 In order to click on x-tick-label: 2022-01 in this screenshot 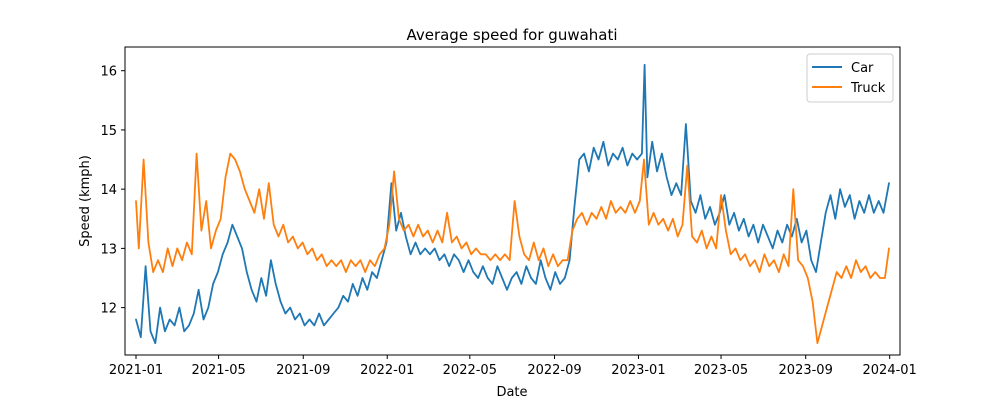, I will do `click(387, 370)`.